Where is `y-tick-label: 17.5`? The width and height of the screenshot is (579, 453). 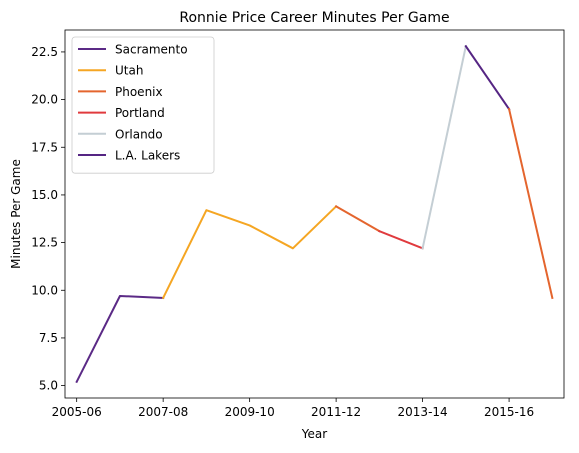
y-tick-label: 17.5 is located at coordinates (44, 147).